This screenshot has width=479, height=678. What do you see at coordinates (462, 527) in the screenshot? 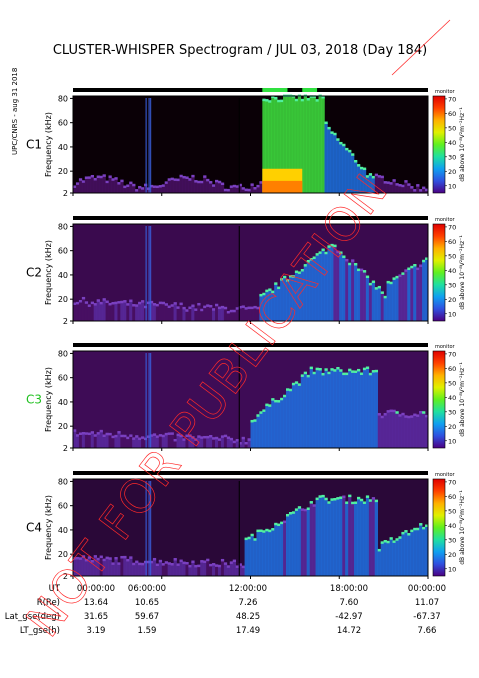
I see `colorbar-label: dB above 10⁻⁸V²m⁻²Hz⁻¹` at bounding box center [462, 527].